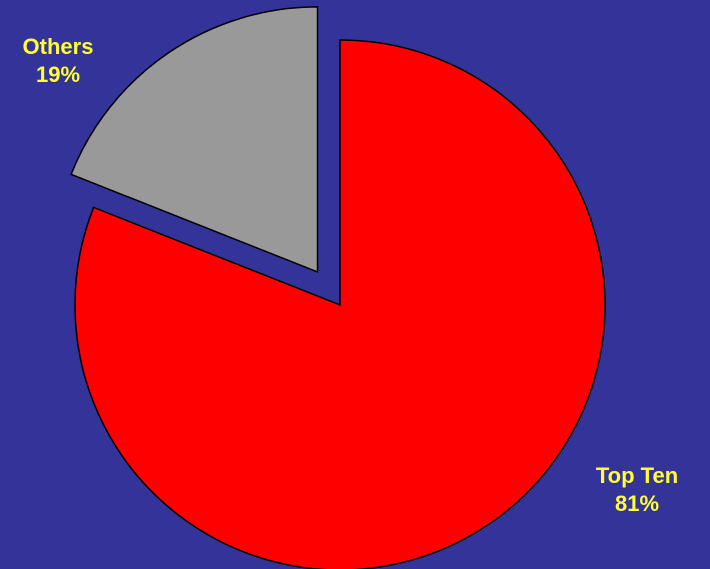 The height and width of the screenshot is (569, 710). I want to click on slice-label-top-ten: Top Ten 81%, so click(637, 490).